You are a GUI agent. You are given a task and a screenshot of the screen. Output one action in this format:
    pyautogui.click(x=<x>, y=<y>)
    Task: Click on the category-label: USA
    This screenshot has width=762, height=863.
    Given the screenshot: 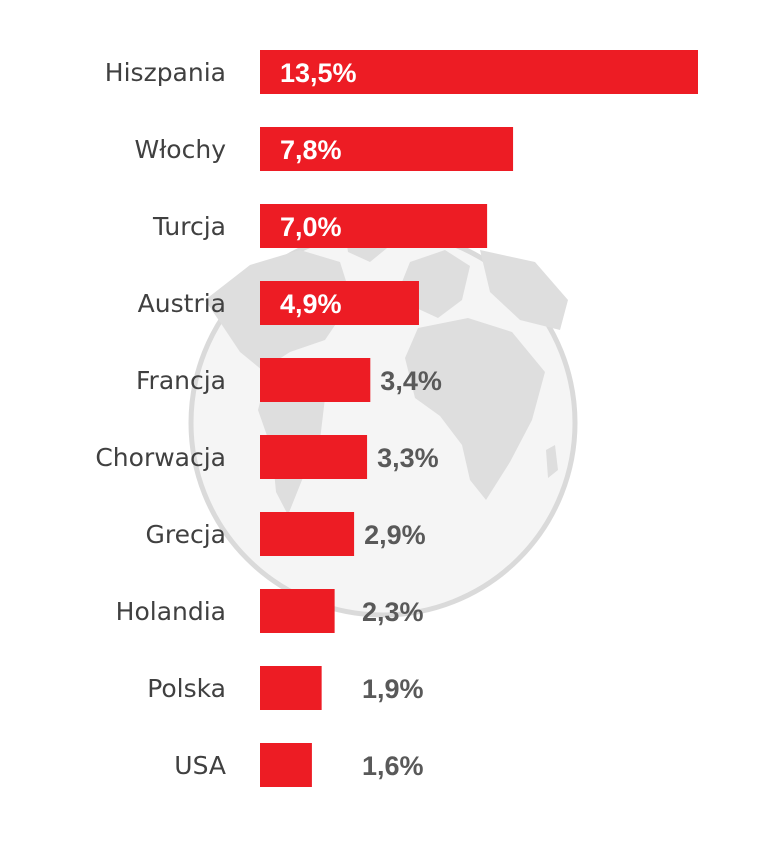 What is the action you would take?
    pyautogui.click(x=200, y=765)
    